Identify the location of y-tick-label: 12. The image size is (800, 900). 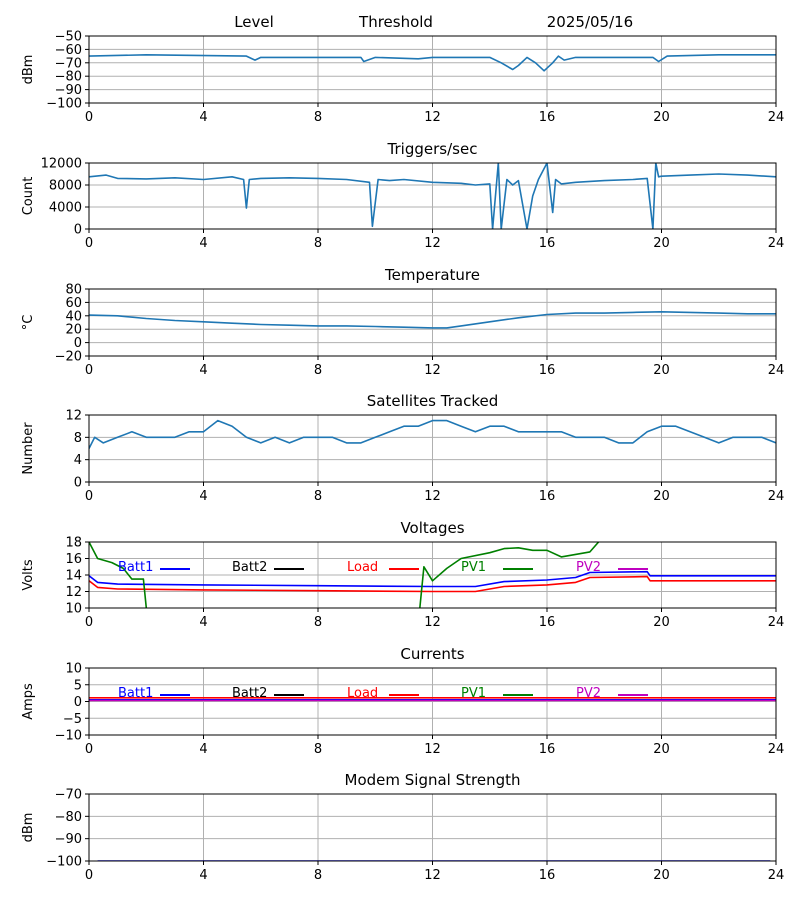
(73, 416).